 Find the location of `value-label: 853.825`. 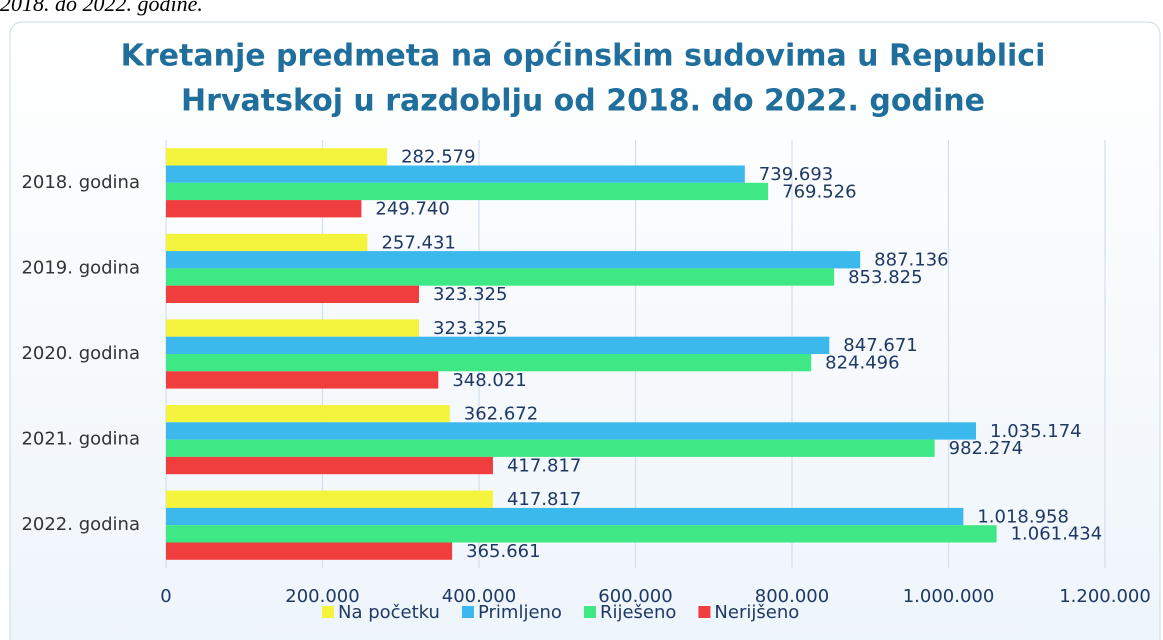

value-label: 853.825 is located at coordinates (885, 277).